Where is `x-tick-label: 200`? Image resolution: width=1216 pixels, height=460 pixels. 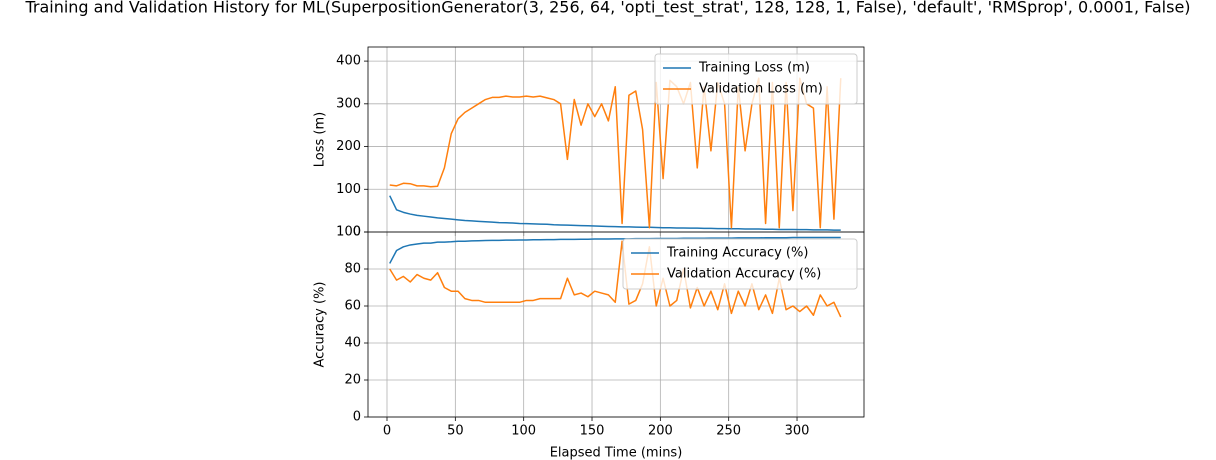
x-tick-label: 200 is located at coordinates (660, 431).